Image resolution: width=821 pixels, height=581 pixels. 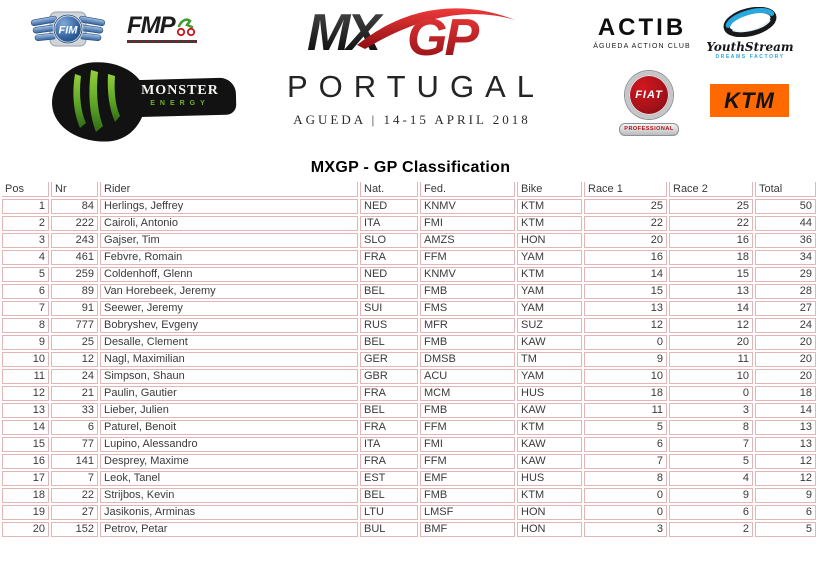 I want to click on cell-pos: 5, so click(x=25, y=274).